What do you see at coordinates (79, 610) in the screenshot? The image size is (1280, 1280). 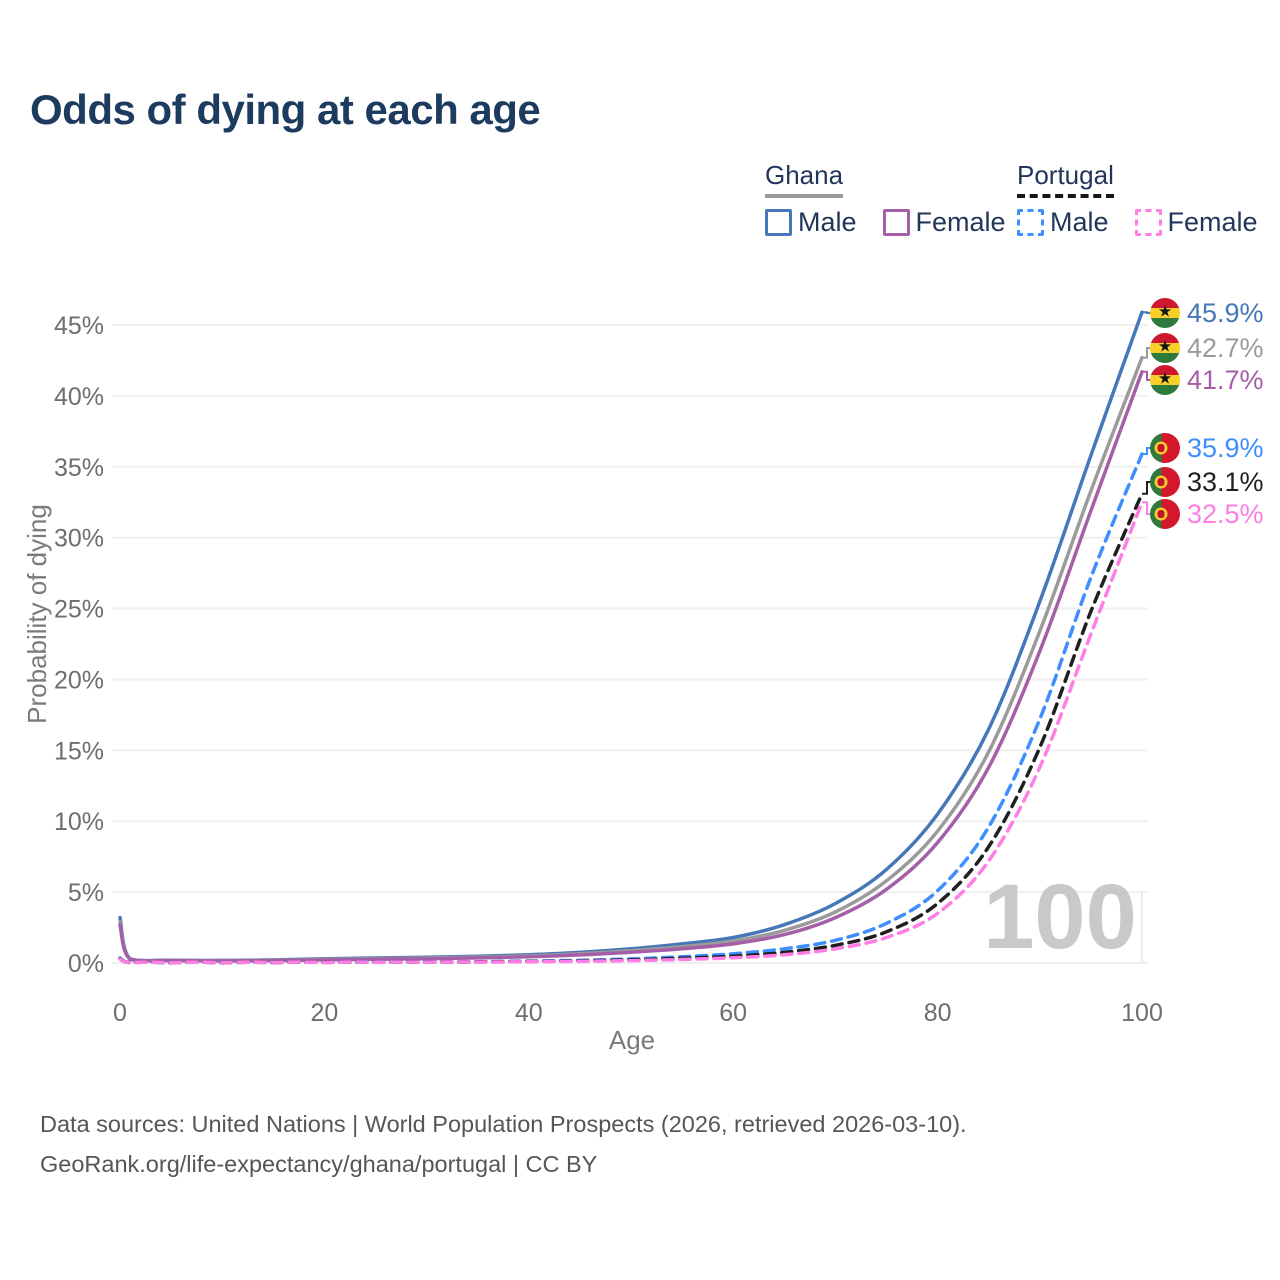 I see `svg-text: 25%` at bounding box center [79, 610].